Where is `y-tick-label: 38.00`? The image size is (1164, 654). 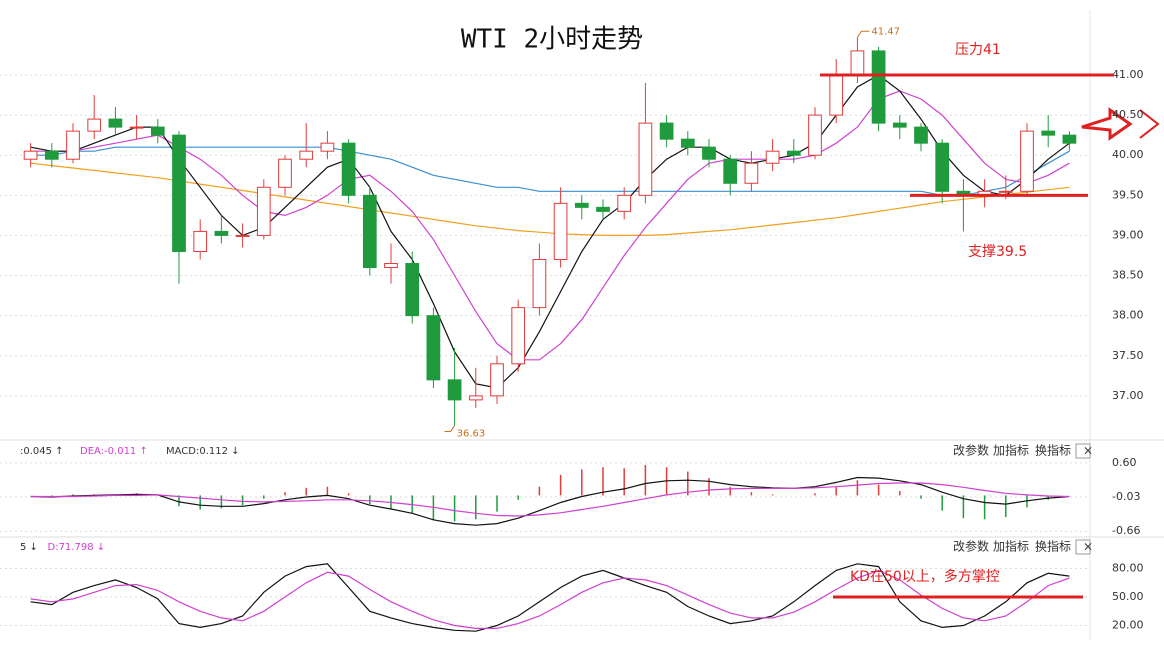
y-tick-label: 38.00 is located at coordinates (1128, 315).